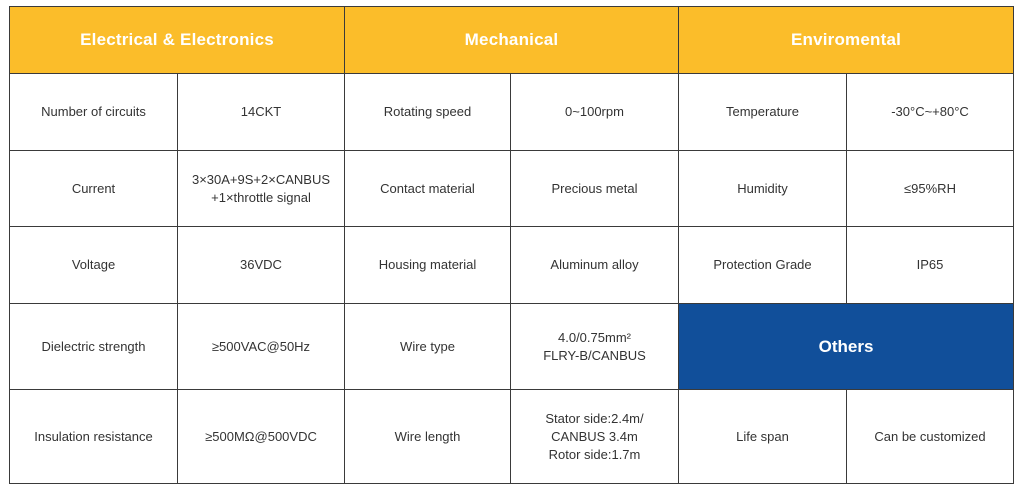 The width and height of the screenshot is (1024, 492). Describe the element at coordinates (594, 346) in the screenshot. I see `spec-value: 4.0/0.75mm² FLRY-B/CANBUS` at that location.